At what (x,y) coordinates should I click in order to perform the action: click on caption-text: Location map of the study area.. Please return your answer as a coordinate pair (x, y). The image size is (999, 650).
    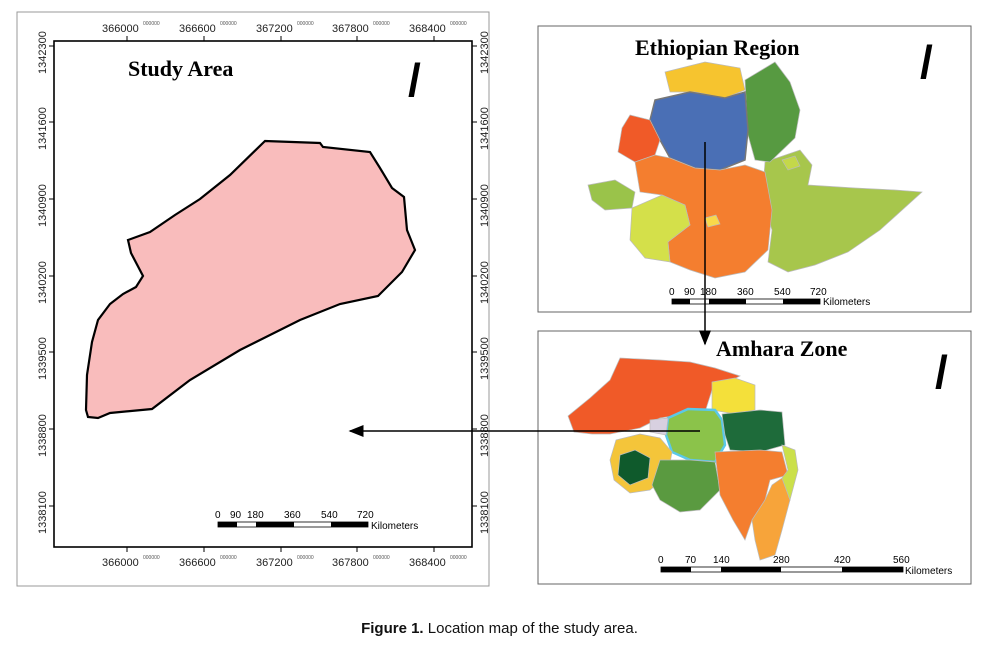
    Looking at the image, I should click on (532, 628).